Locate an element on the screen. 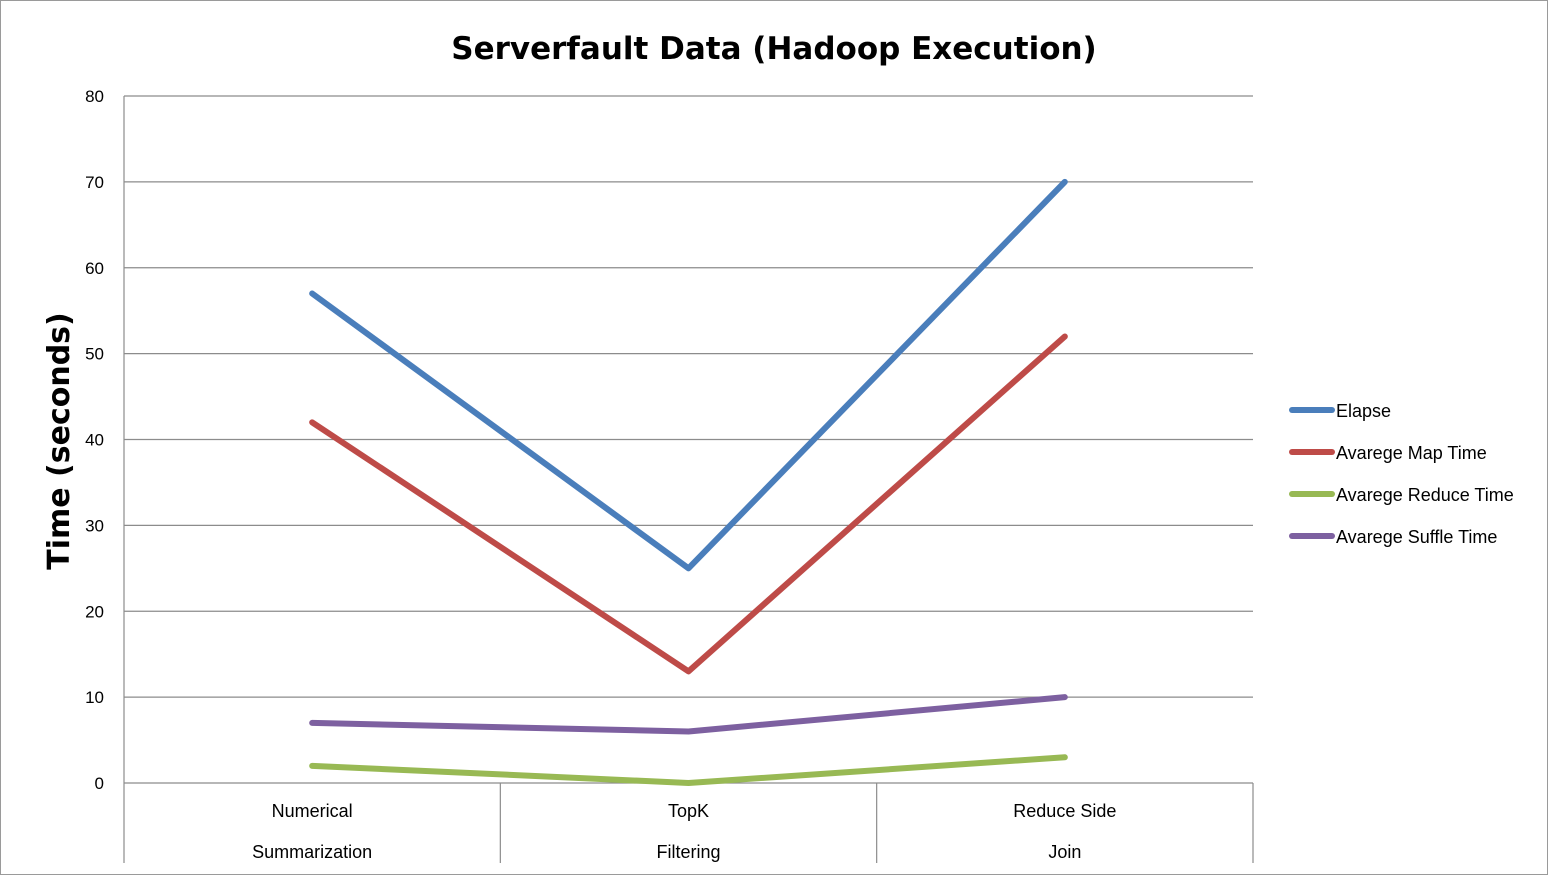 The width and height of the screenshot is (1548, 875). y-tick-label: 60 is located at coordinates (94, 268).